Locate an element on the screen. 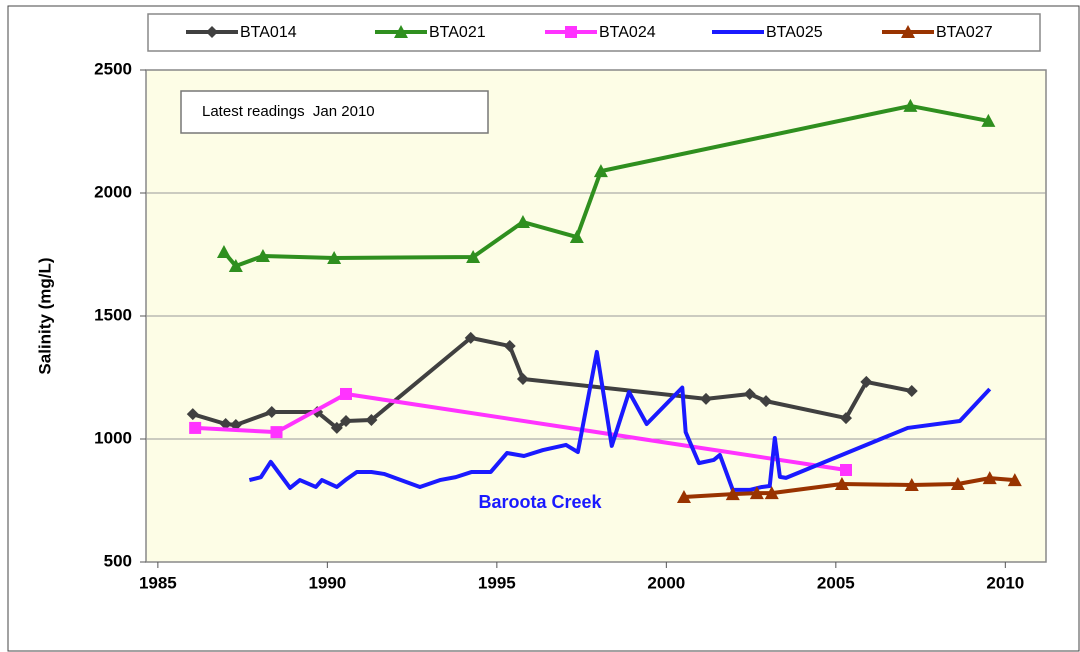 The height and width of the screenshot is (652, 1080). legend-label: BTA027 is located at coordinates (964, 32).